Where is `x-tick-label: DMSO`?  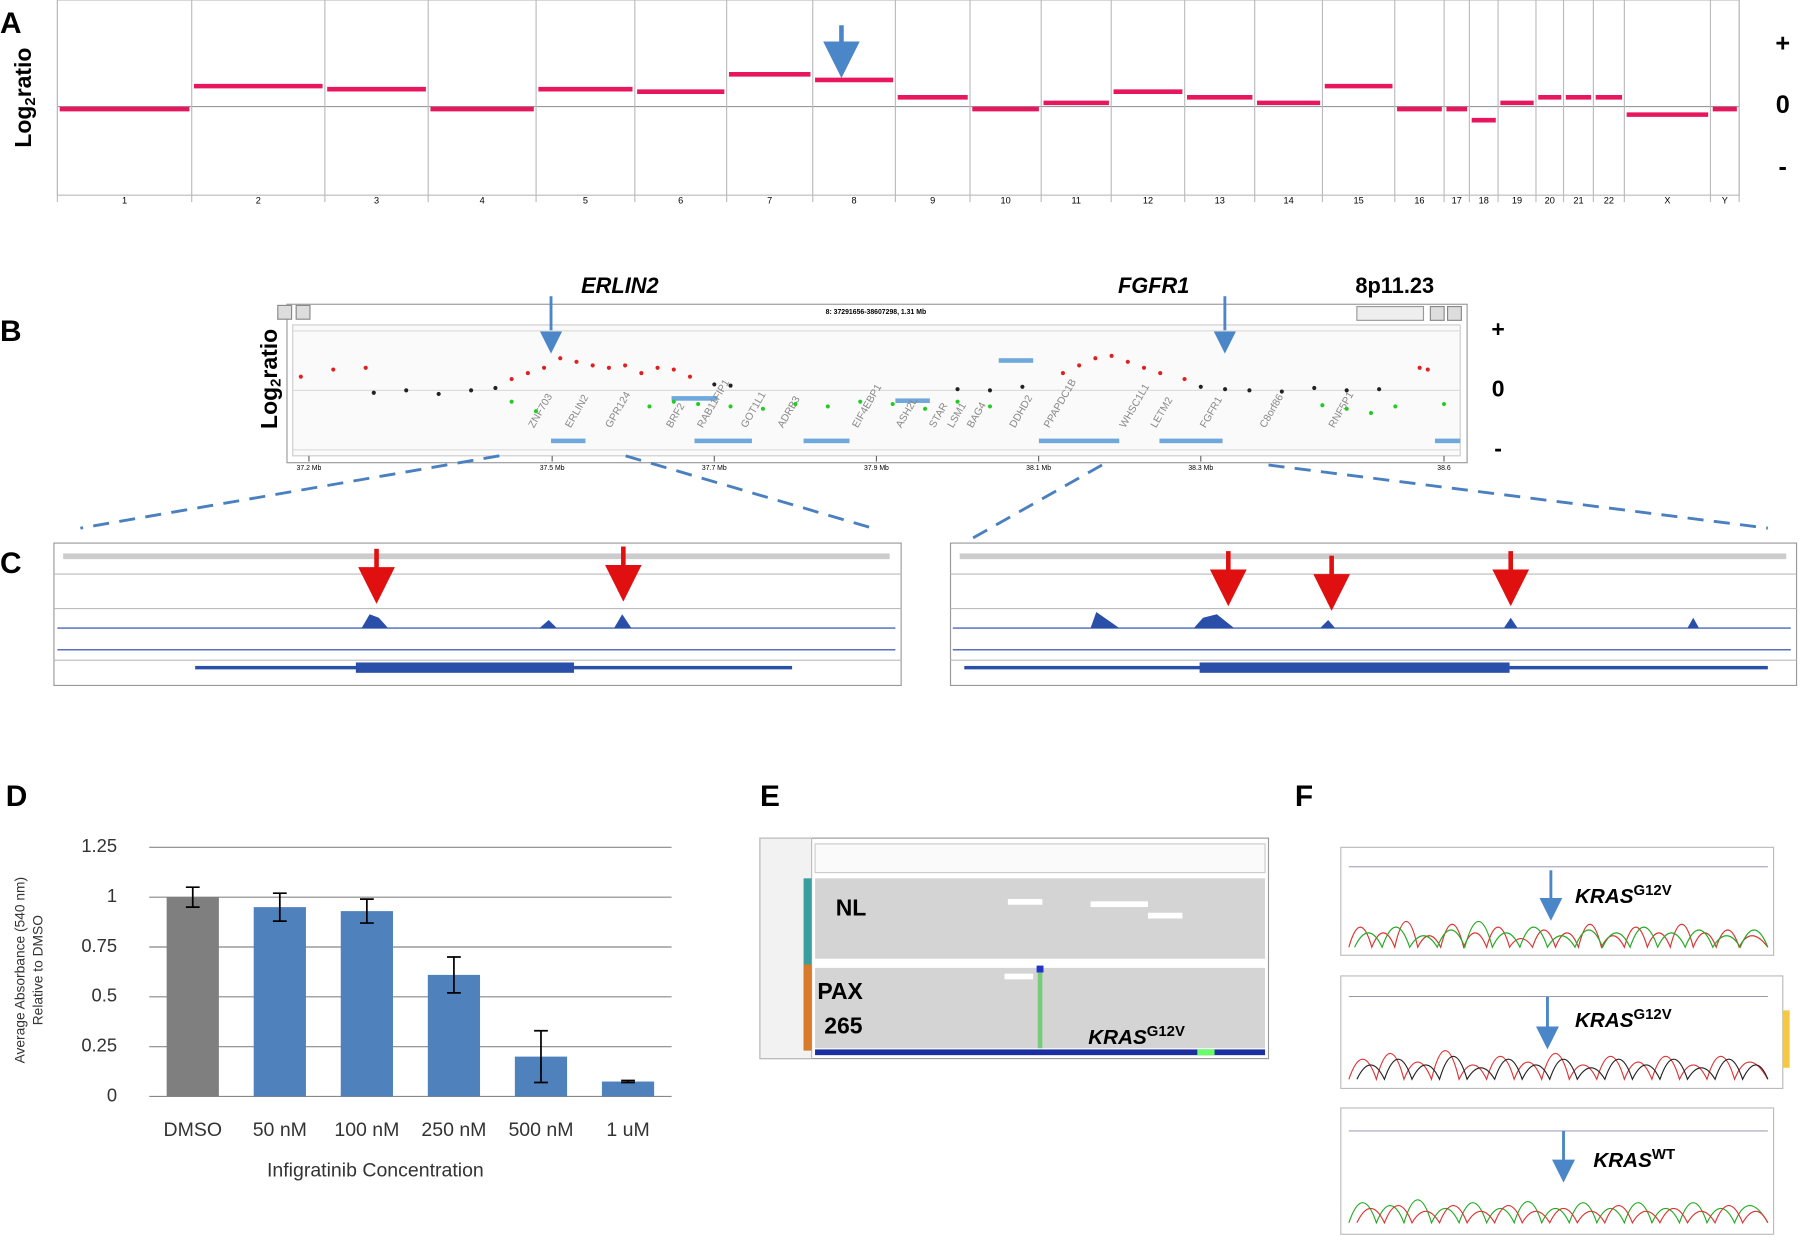 x-tick-label: DMSO is located at coordinates (193, 1130).